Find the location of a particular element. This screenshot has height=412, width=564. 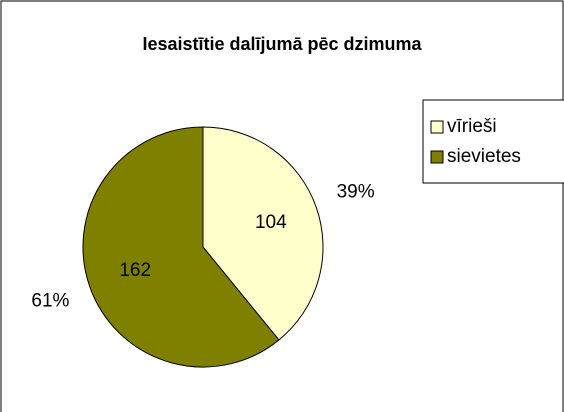

legend-label: sievietes is located at coordinates (484, 156).